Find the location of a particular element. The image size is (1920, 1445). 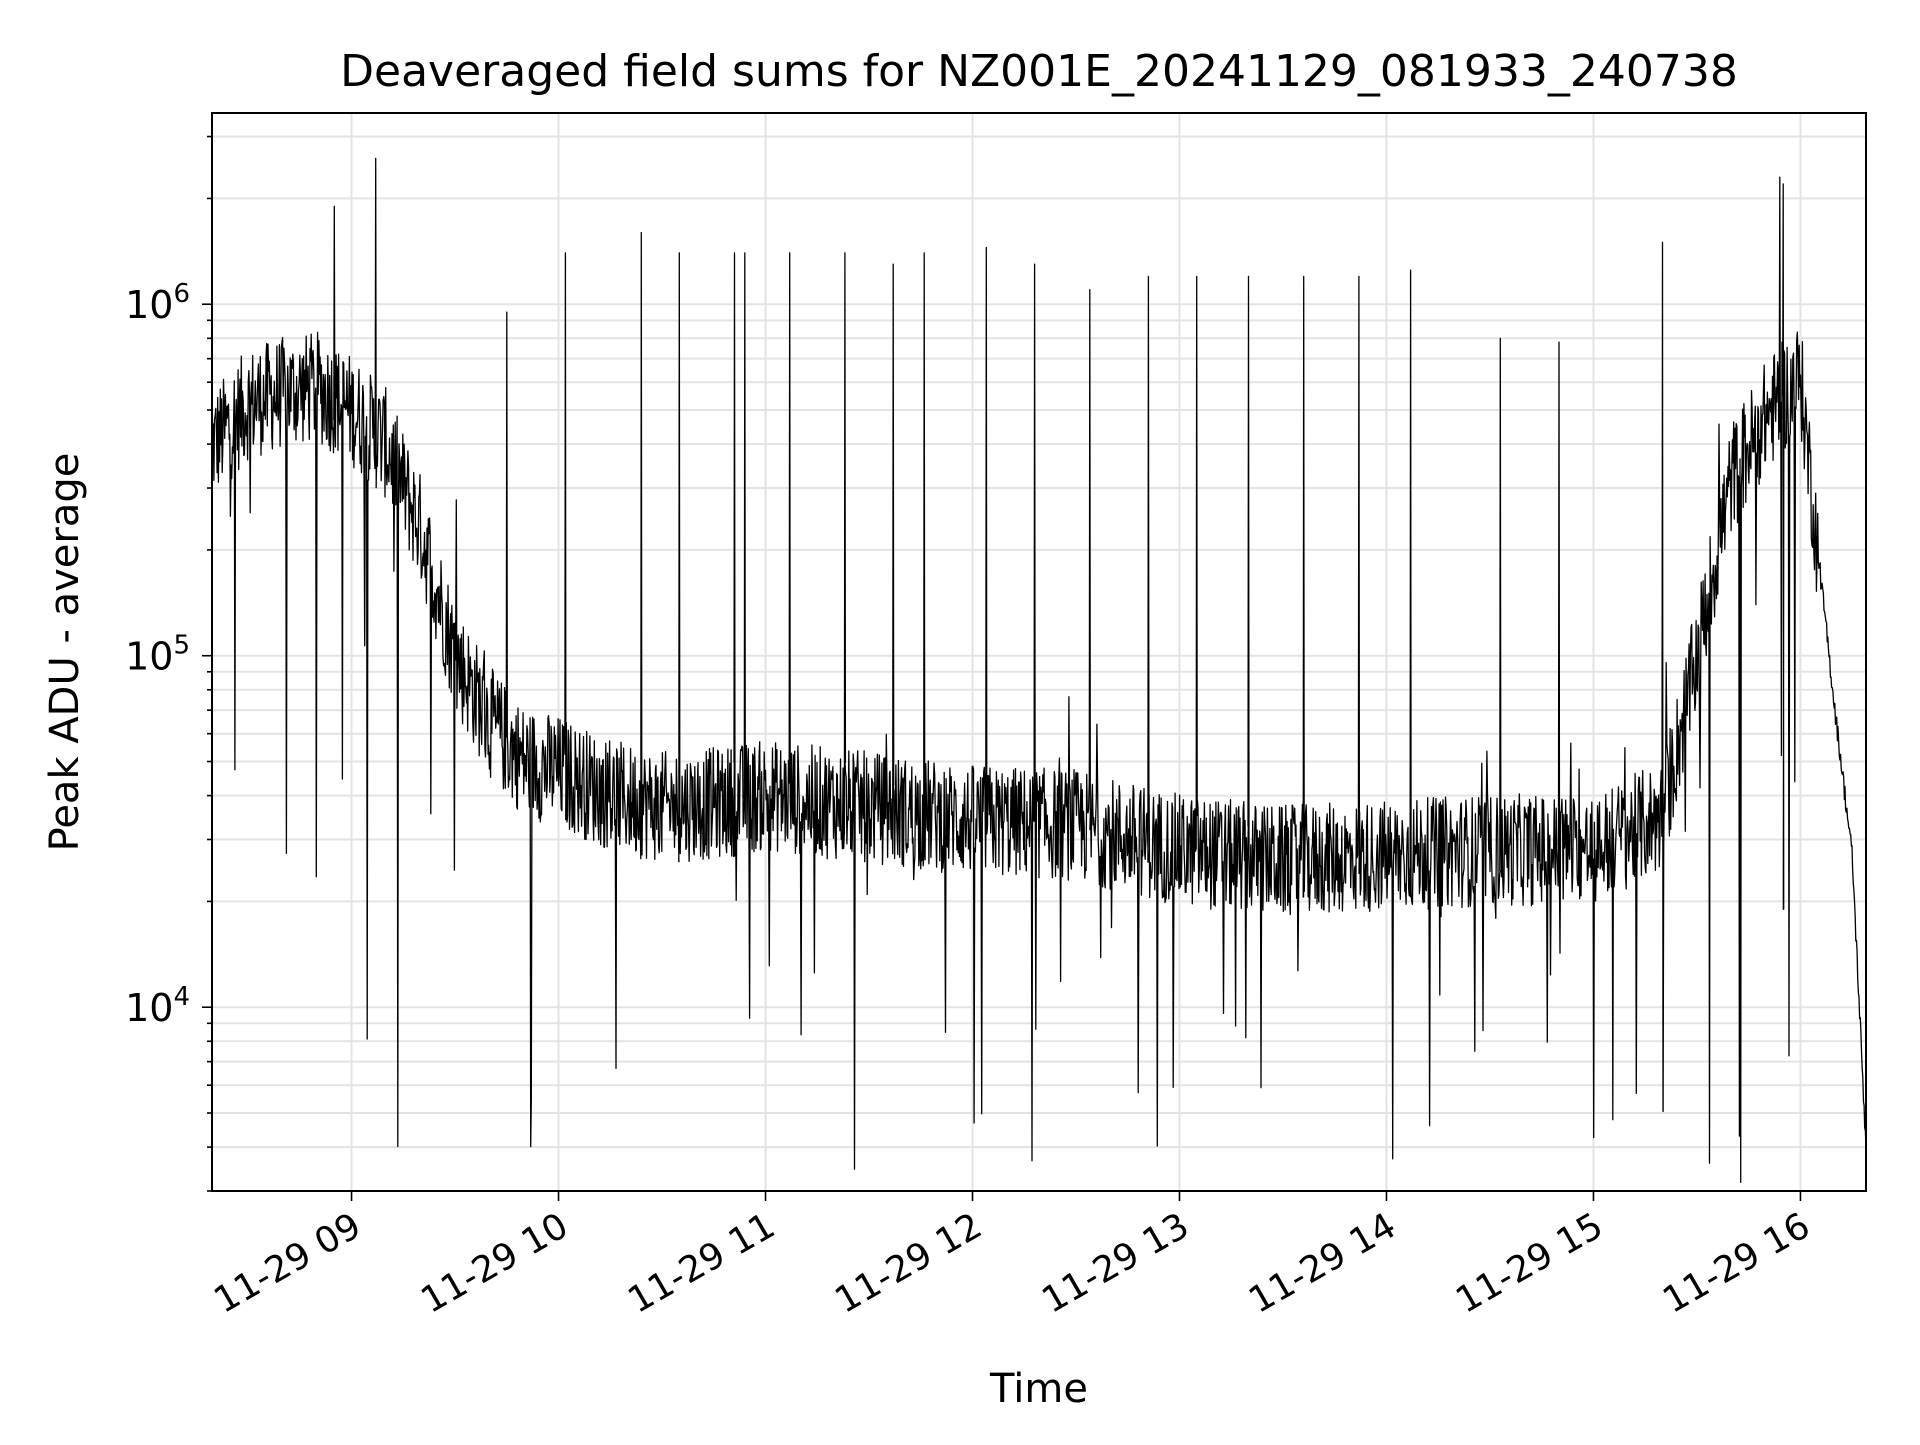

y-axis-label: Peak ADU - average is located at coordinates (65, 652).